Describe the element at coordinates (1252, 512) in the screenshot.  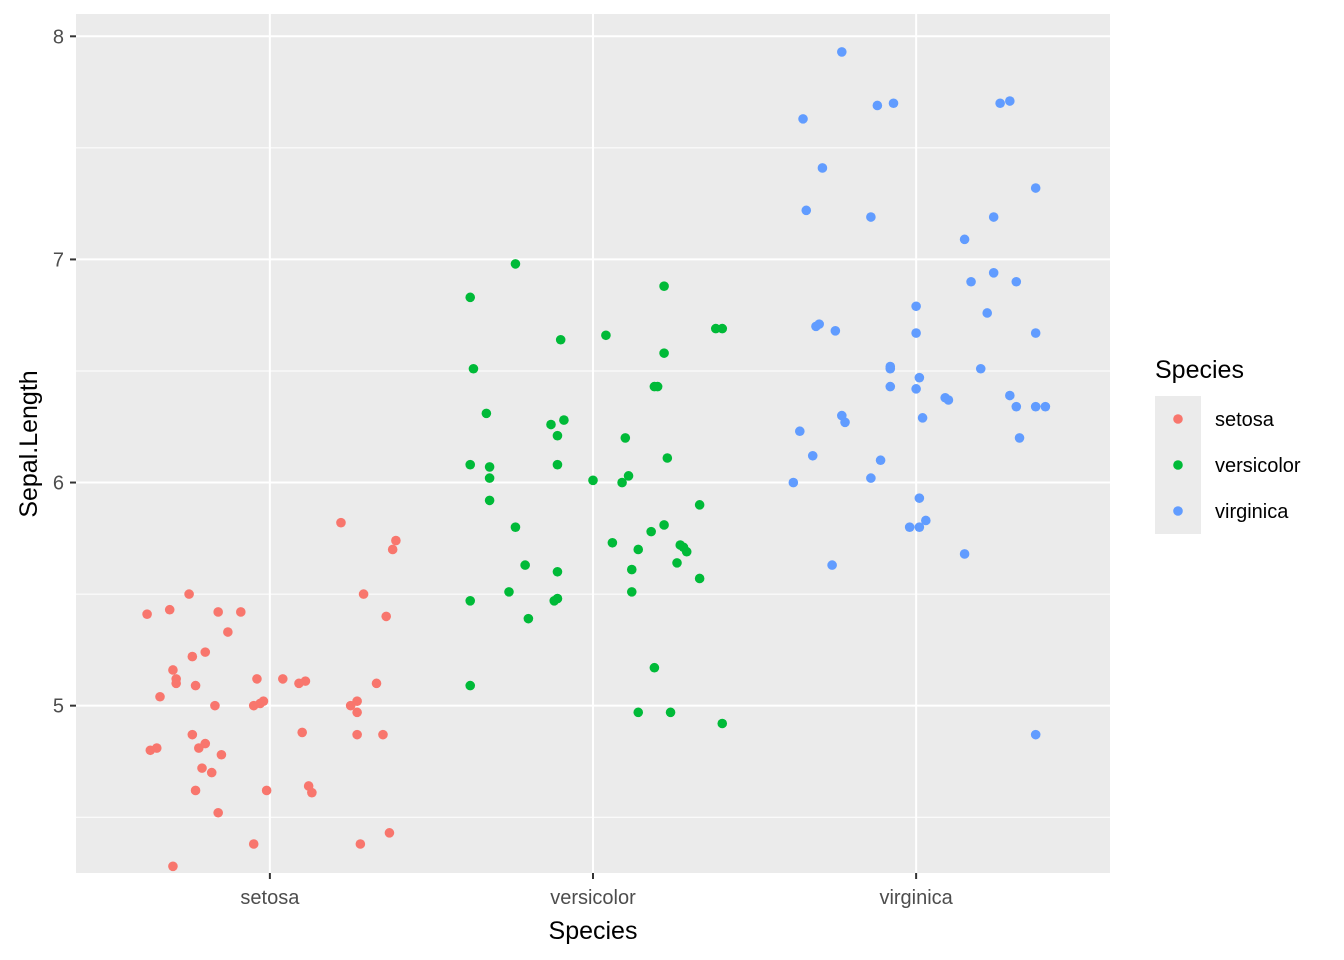
I see `legend-label-virginica: virginica` at that location.